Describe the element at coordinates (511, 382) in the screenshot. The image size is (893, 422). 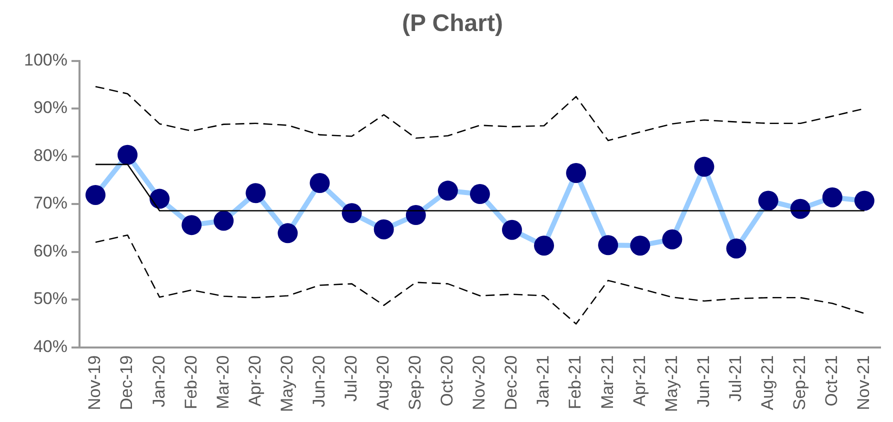
I see `x-tick-label: Dec-20` at that location.